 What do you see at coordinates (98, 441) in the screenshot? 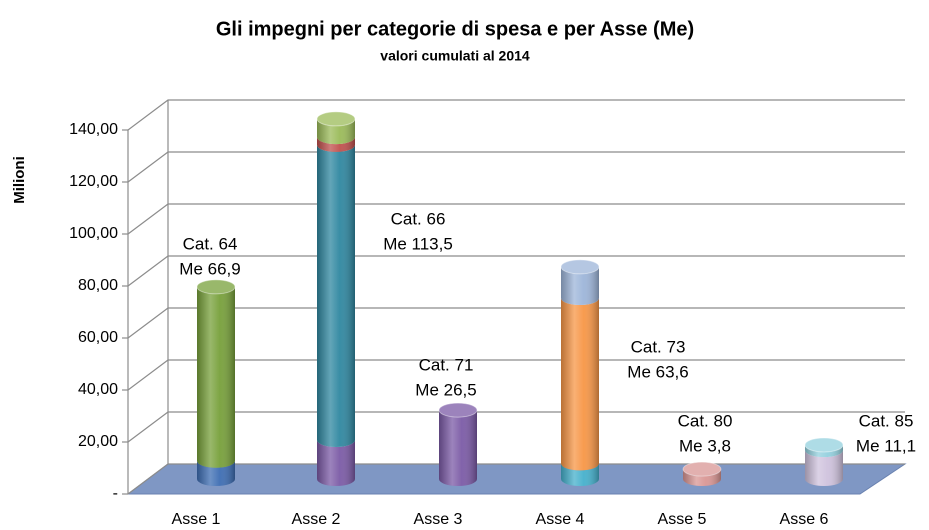
I see `y-tick-label: 20,00` at bounding box center [98, 441].